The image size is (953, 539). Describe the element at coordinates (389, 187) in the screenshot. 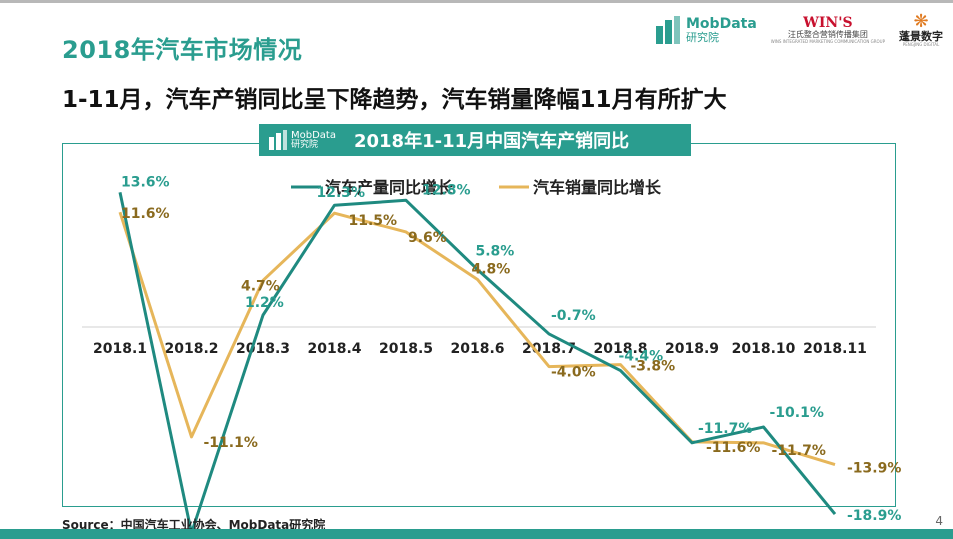

I see `legend-label-production: 汽车产量同比增长` at that location.